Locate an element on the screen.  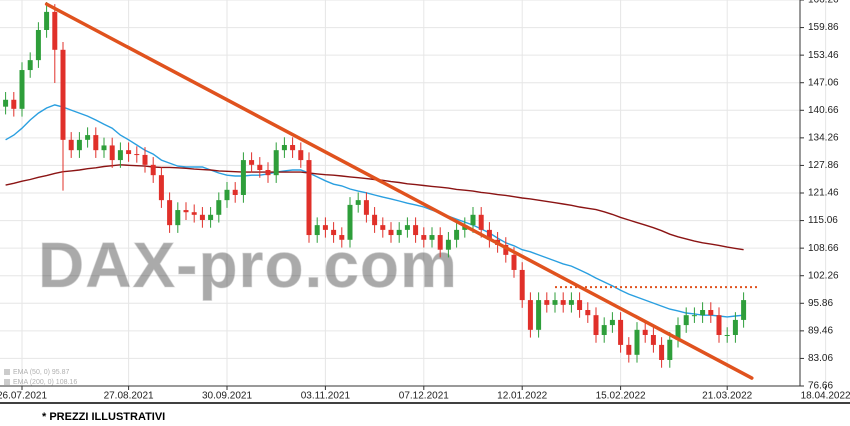
x-tick-label: 18.04.2022 is located at coordinates (825, 396).